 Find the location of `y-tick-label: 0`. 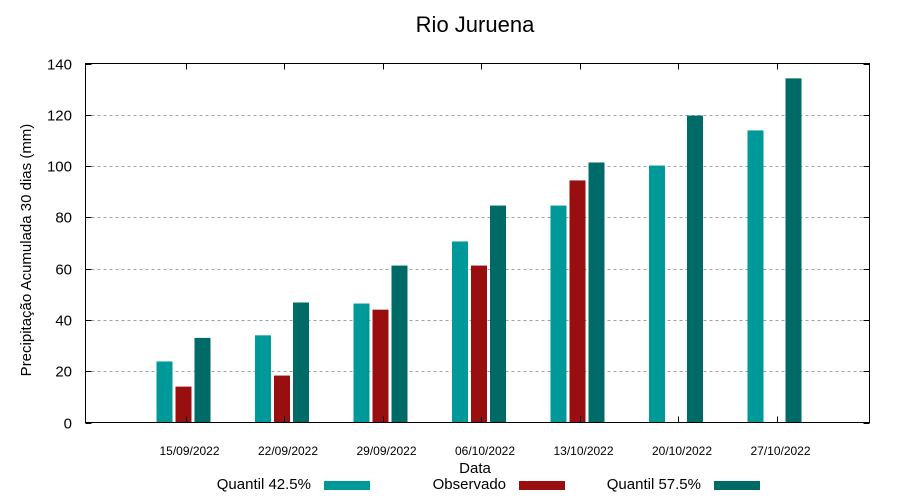

y-tick-label: 0 is located at coordinates (68, 424).